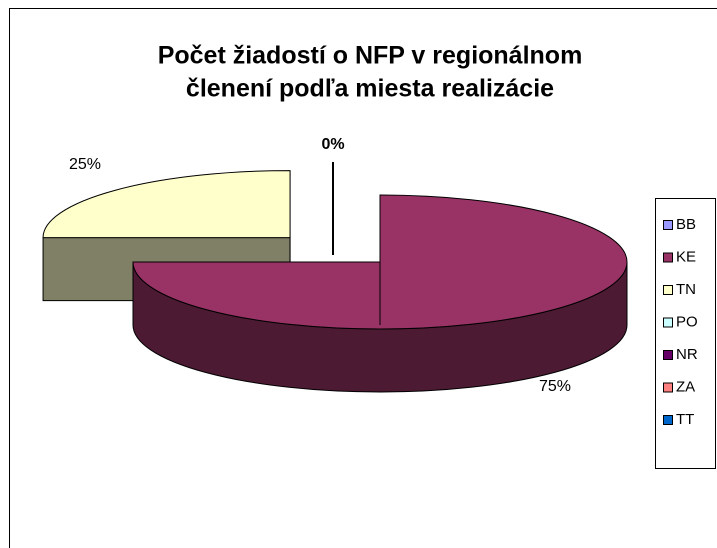 The image size is (717, 548). I want to click on data-label: 75%, so click(555, 386).